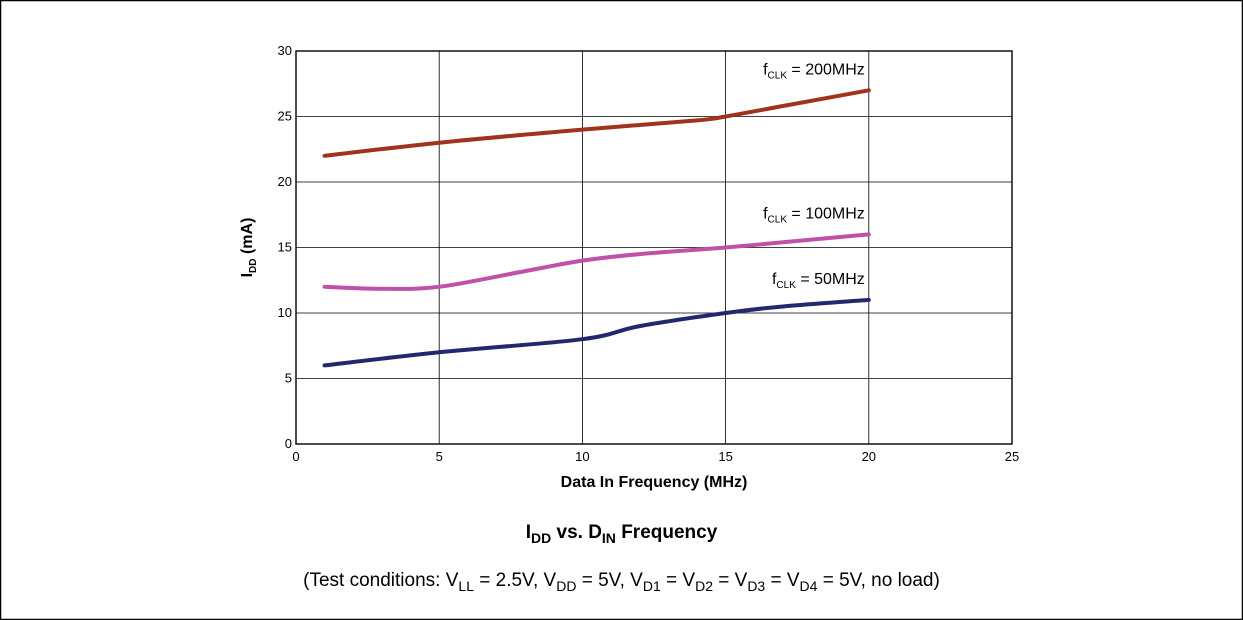 The width and height of the screenshot is (1243, 620). What do you see at coordinates (782, 580) in the screenshot?
I see `cond-text-6: = V` at bounding box center [782, 580].